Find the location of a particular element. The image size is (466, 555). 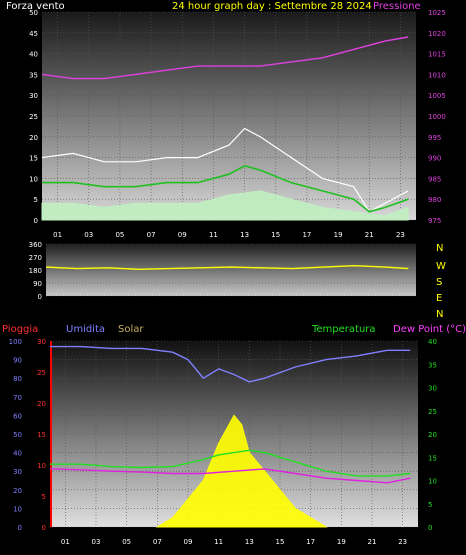

temp-y-tick-label: 0 is located at coordinates (430, 528).